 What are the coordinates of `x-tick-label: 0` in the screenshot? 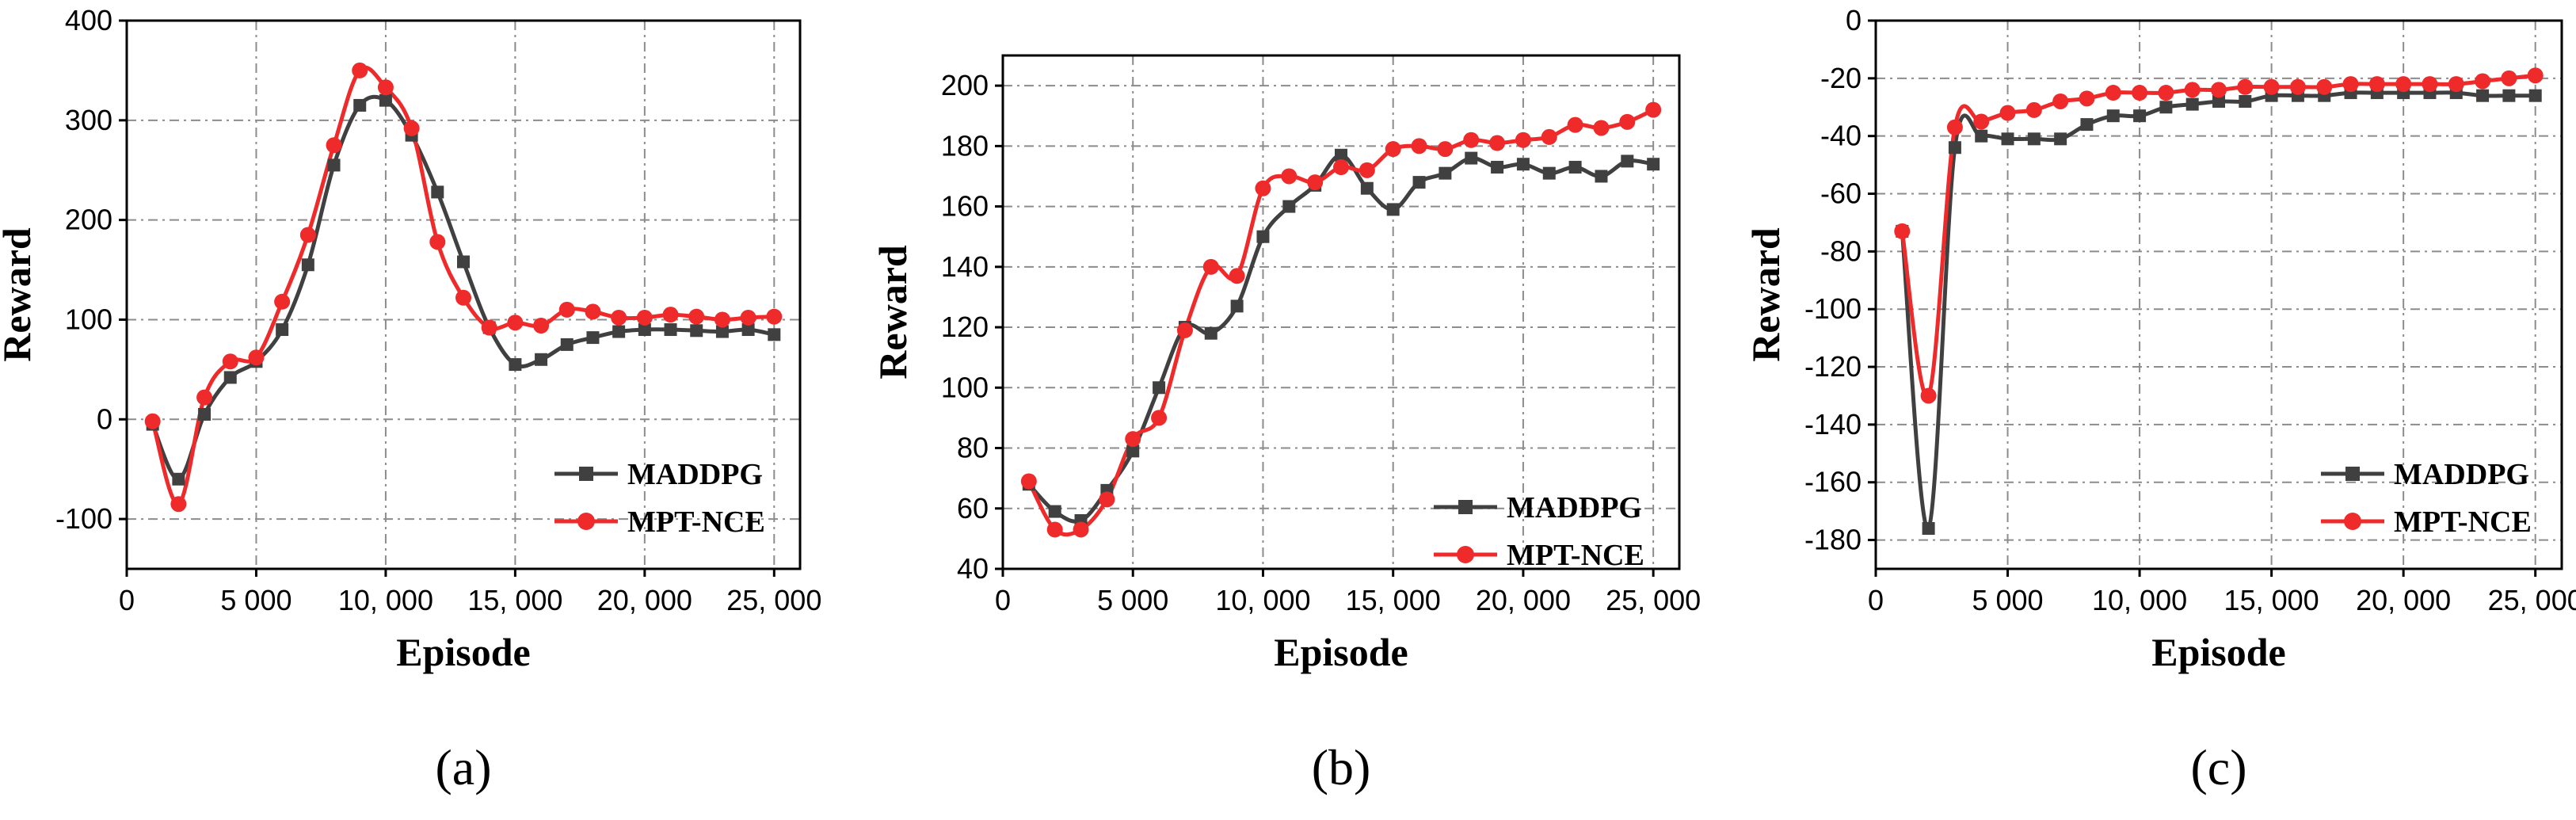 It's located at (1876, 600).